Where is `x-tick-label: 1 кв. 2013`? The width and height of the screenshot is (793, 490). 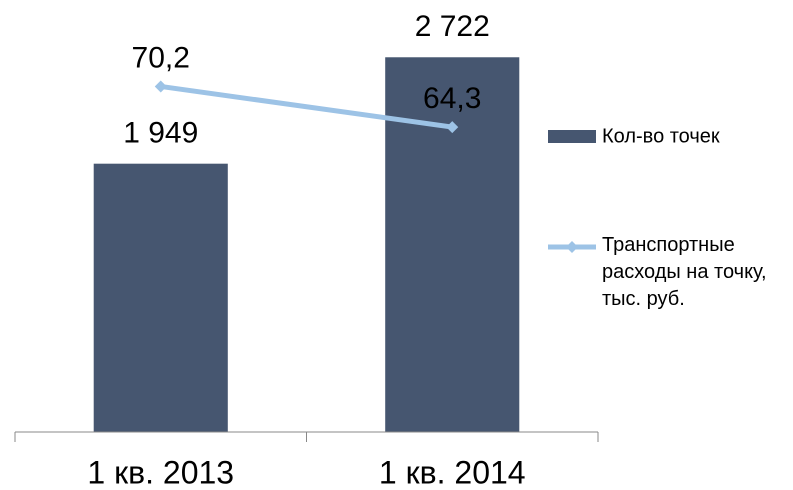
x-tick-label: 1 кв. 2013 is located at coordinates (160, 472).